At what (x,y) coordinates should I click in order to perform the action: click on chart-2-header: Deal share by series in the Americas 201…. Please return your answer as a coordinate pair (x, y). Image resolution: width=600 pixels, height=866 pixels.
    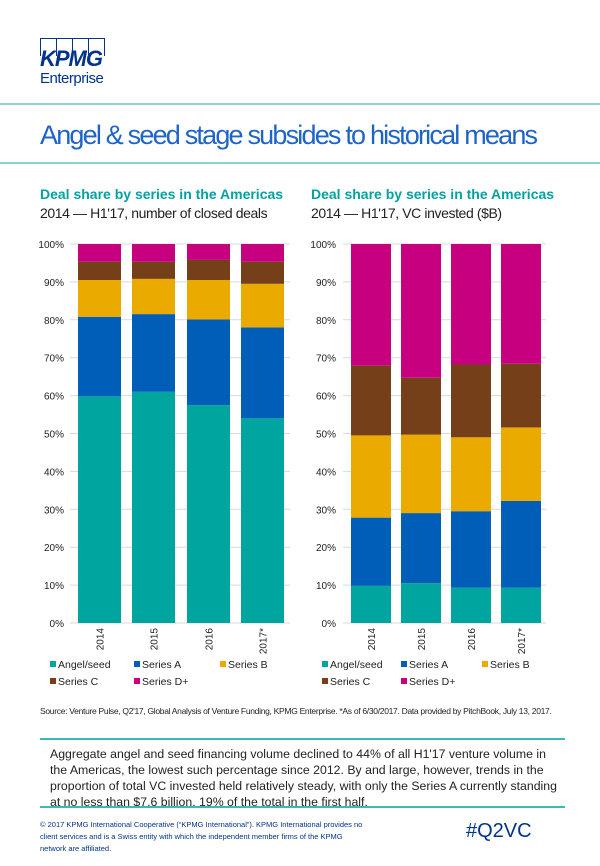
    Looking at the image, I should click on (432, 203).